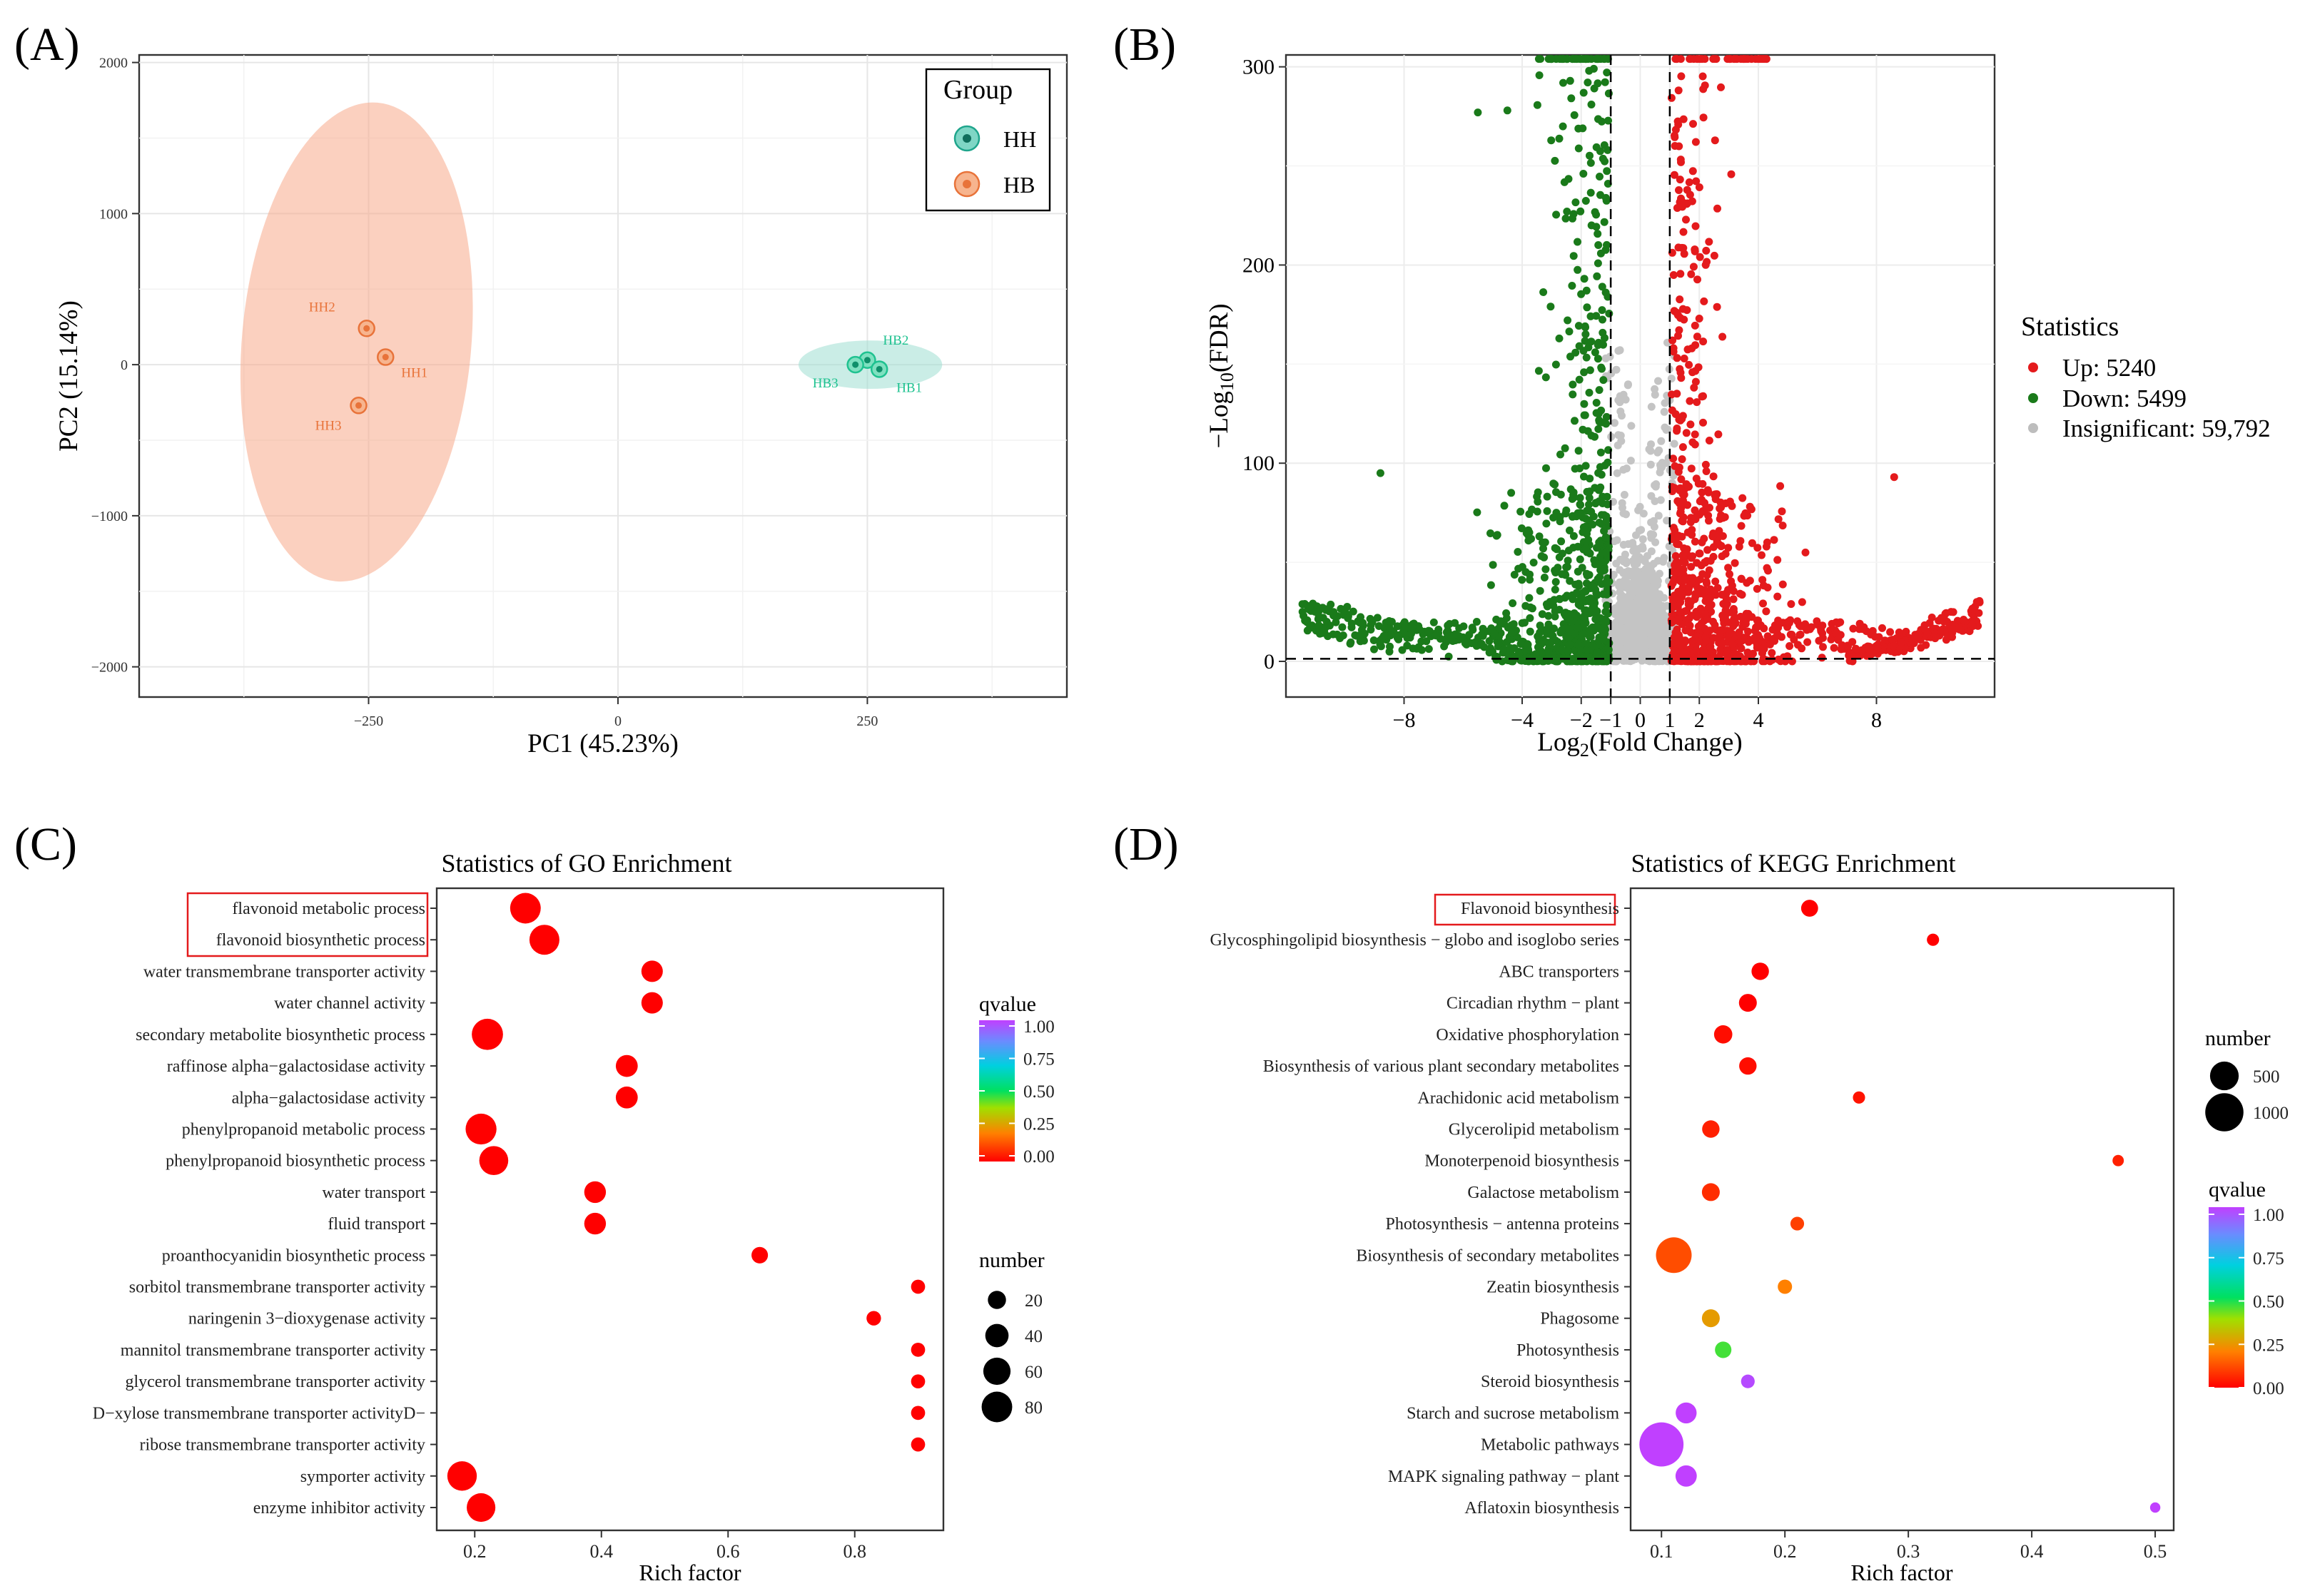 Image resolution: width=2305 pixels, height=1596 pixels. What do you see at coordinates (1661, 1551) in the screenshot?
I see `x-tick-label: 0.1` at bounding box center [1661, 1551].